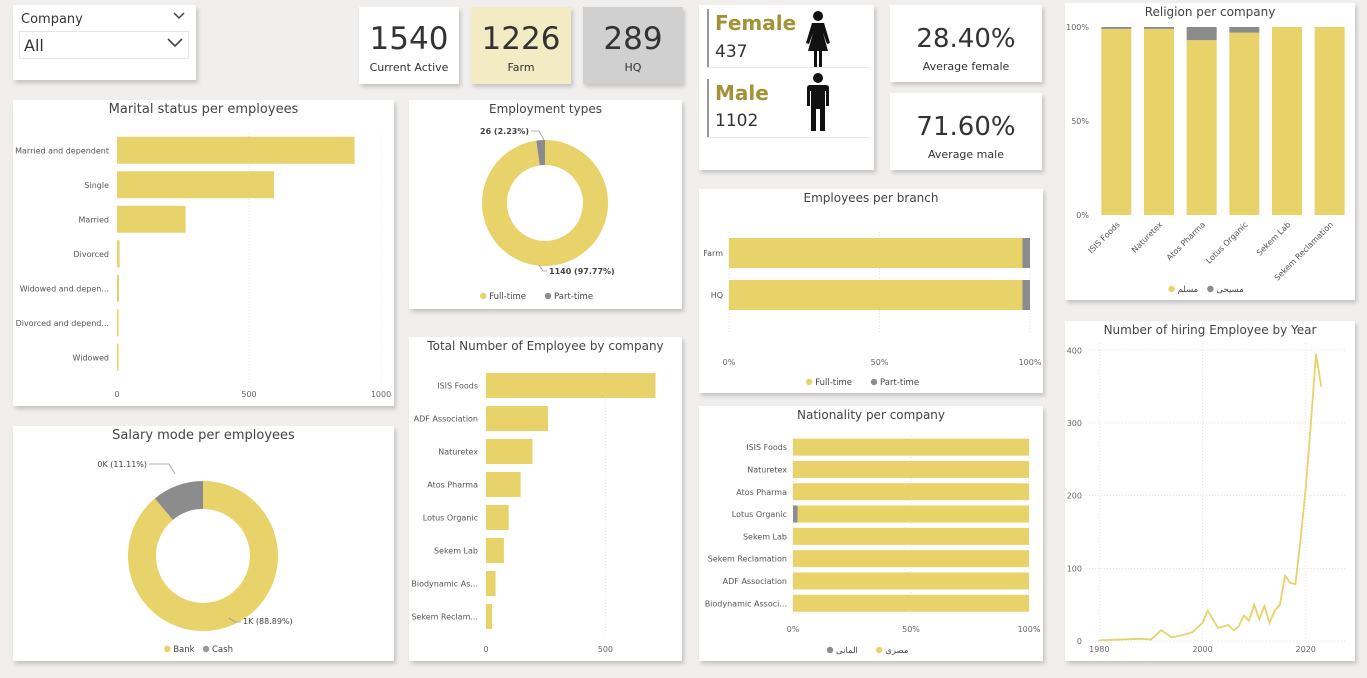 The image size is (1367, 678). Describe the element at coordinates (446, 419) in the screenshot. I see `category-label: ADF Association` at that location.